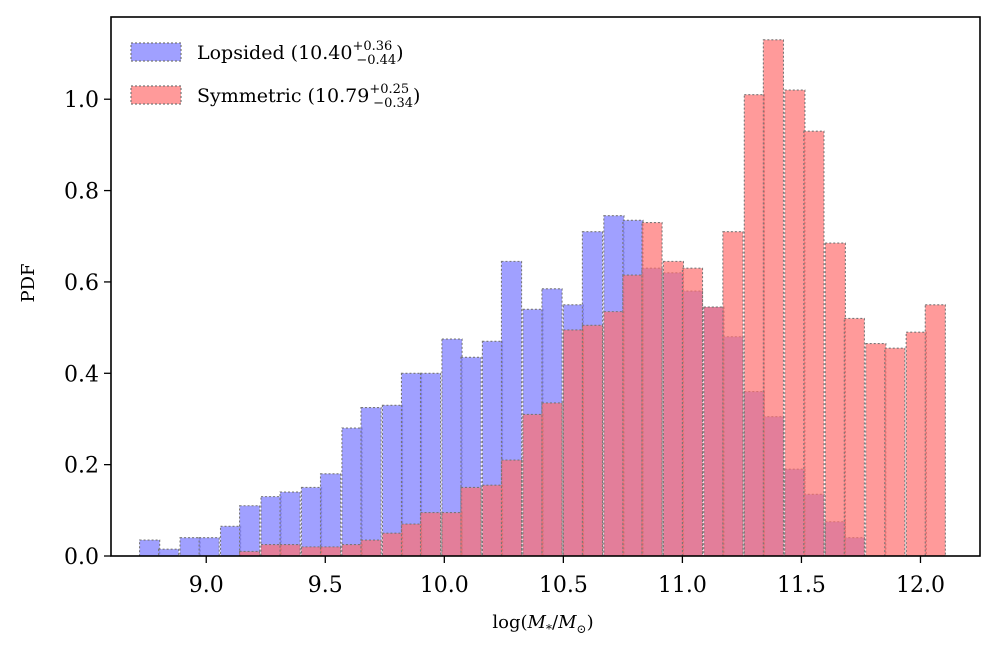 The image size is (997, 652). I want to click on x-tick-label: 10.0, so click(444, 585).